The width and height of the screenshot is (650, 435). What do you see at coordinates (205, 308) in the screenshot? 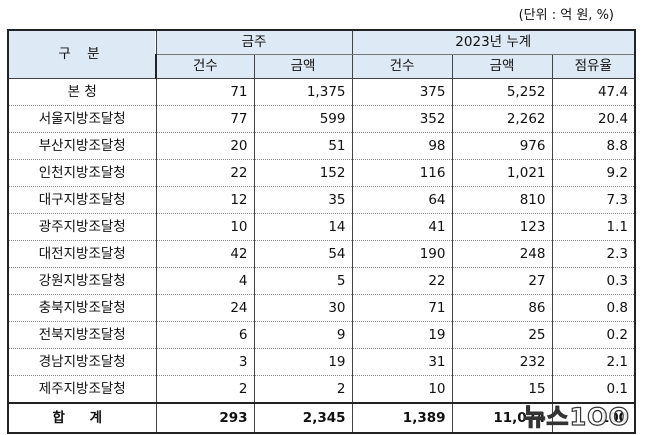
I see `week-count-cell: 24` at bounding box center [205, 308].